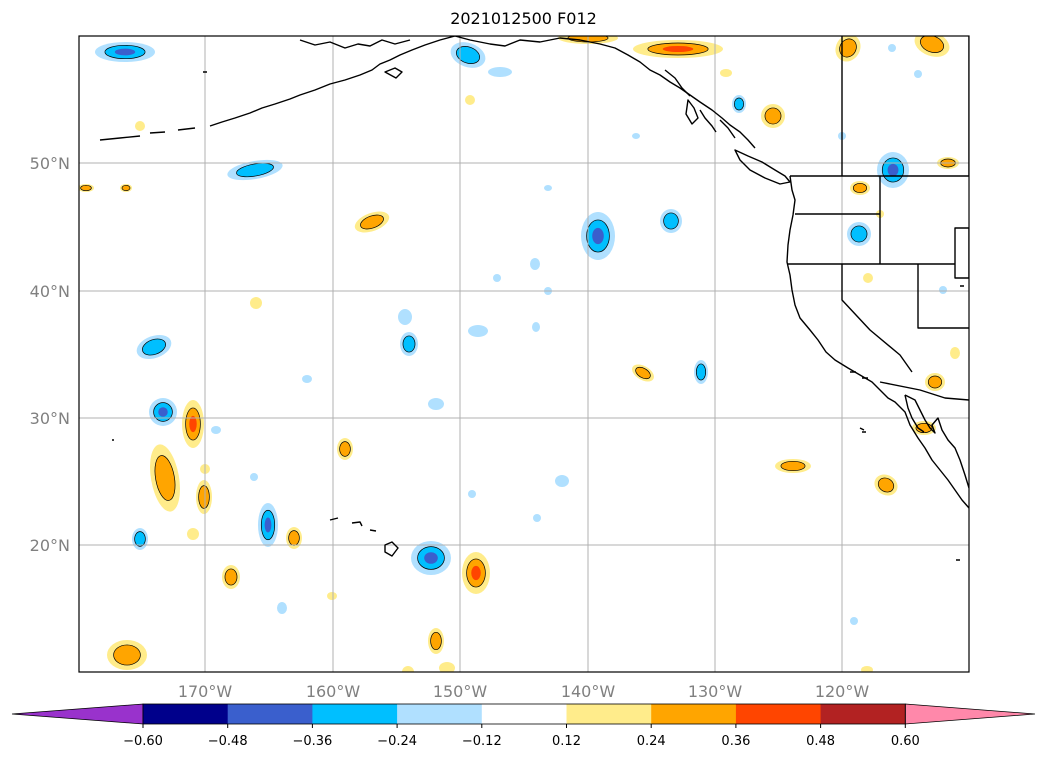  I want to click on nv-az-border, so click(943, 296).